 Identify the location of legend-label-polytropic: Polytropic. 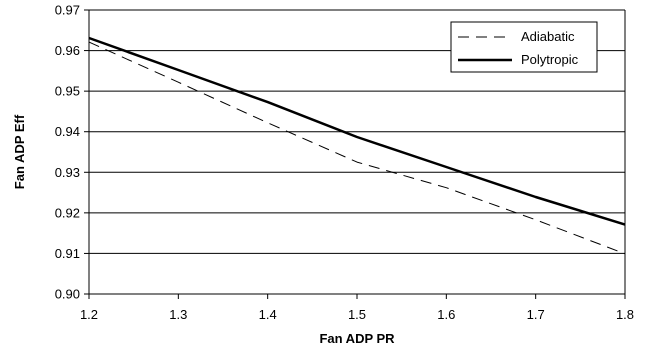
(550, 59).